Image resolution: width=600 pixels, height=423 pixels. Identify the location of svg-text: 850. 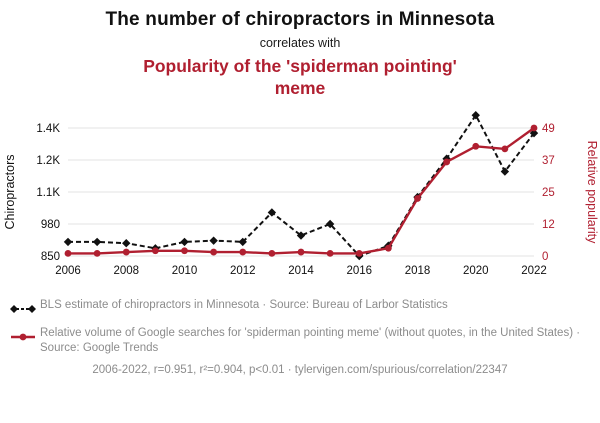
(50, 257).